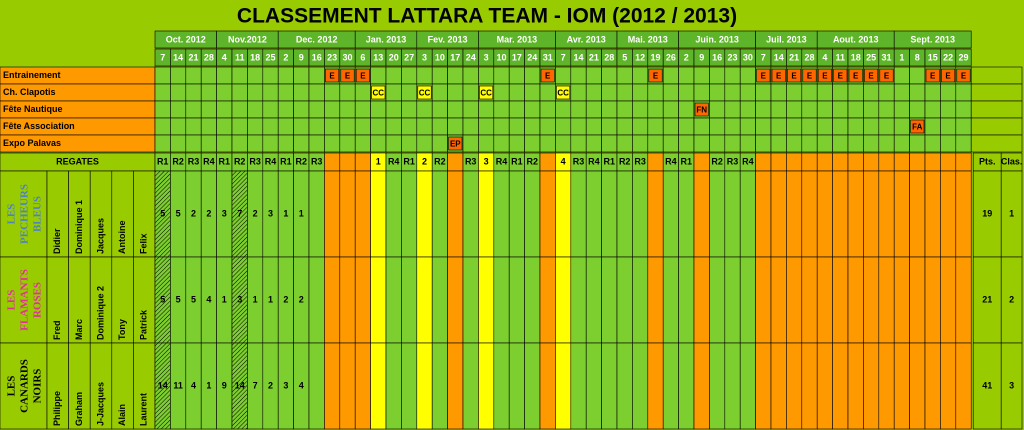  I want to click on team-name: LES, so click(12, 300).